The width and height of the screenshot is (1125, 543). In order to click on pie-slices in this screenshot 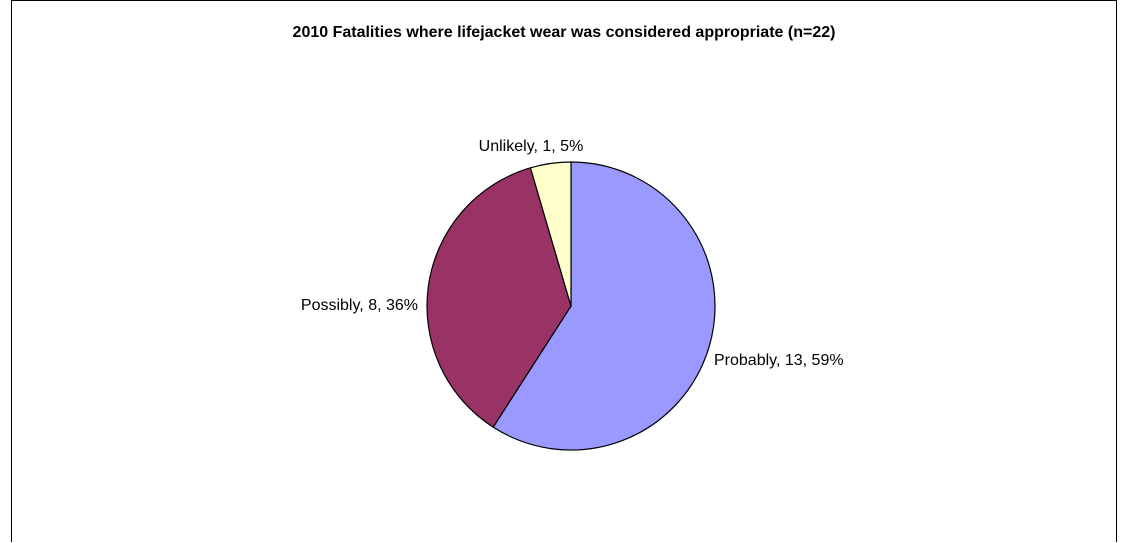, I will do `click(571, 306)`.